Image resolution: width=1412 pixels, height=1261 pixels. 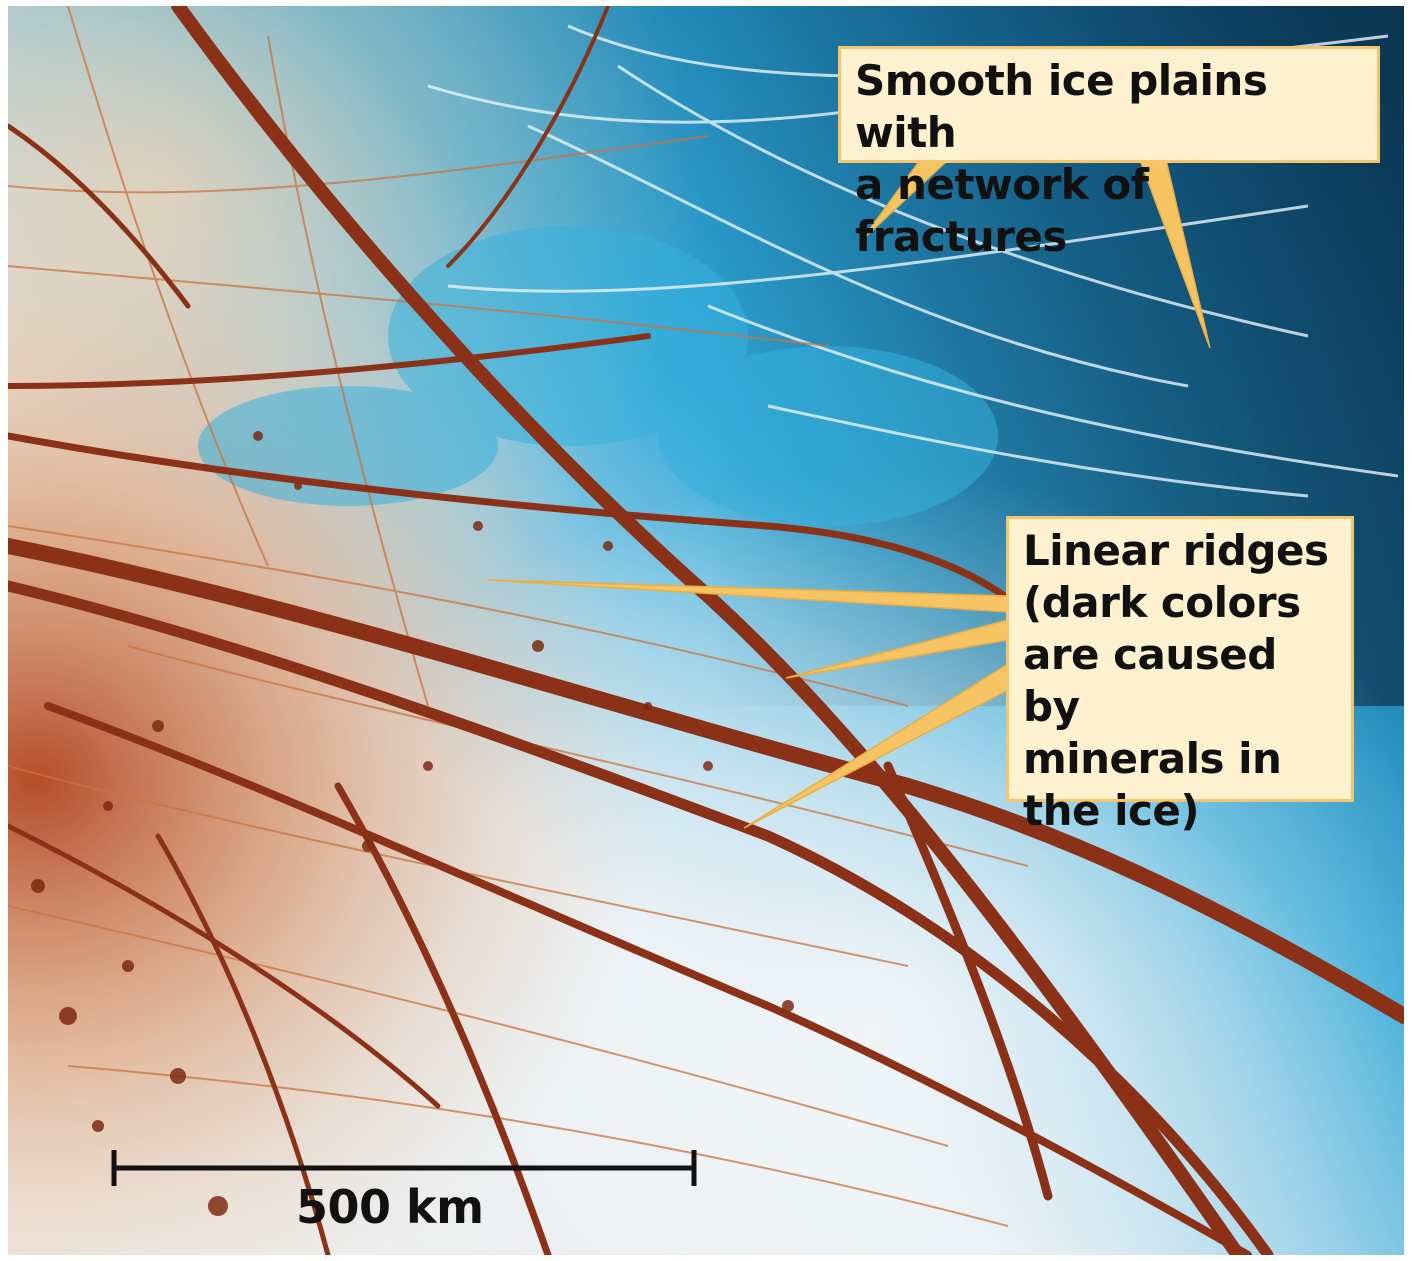 What do you see at coordinates (748, 596) in the screenshot?
I see `ridge-pointer-top` at bounding box center [748, 596].